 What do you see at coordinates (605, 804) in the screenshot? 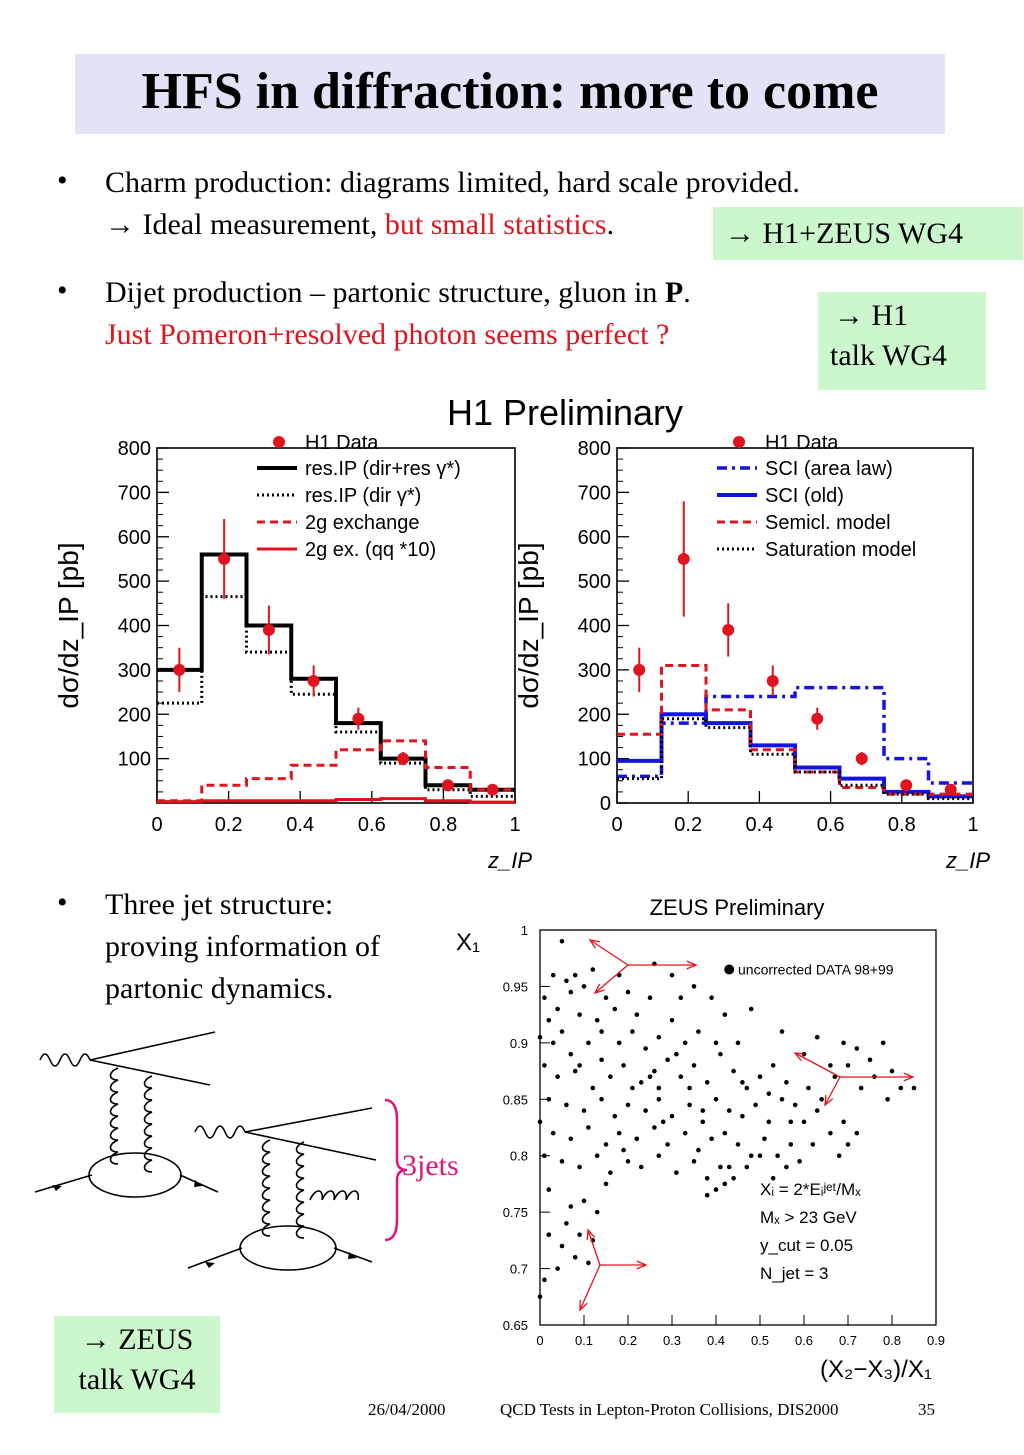
I see `y-tick-label: 0` at bounding box center [605, 804].